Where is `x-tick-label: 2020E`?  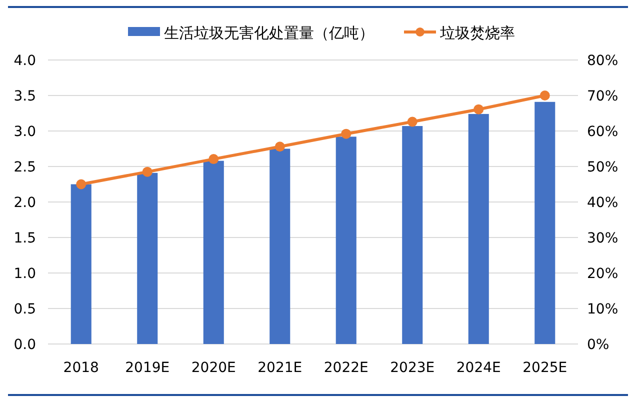 x-tick-label: 2020E is located at coordinates (213, 368).